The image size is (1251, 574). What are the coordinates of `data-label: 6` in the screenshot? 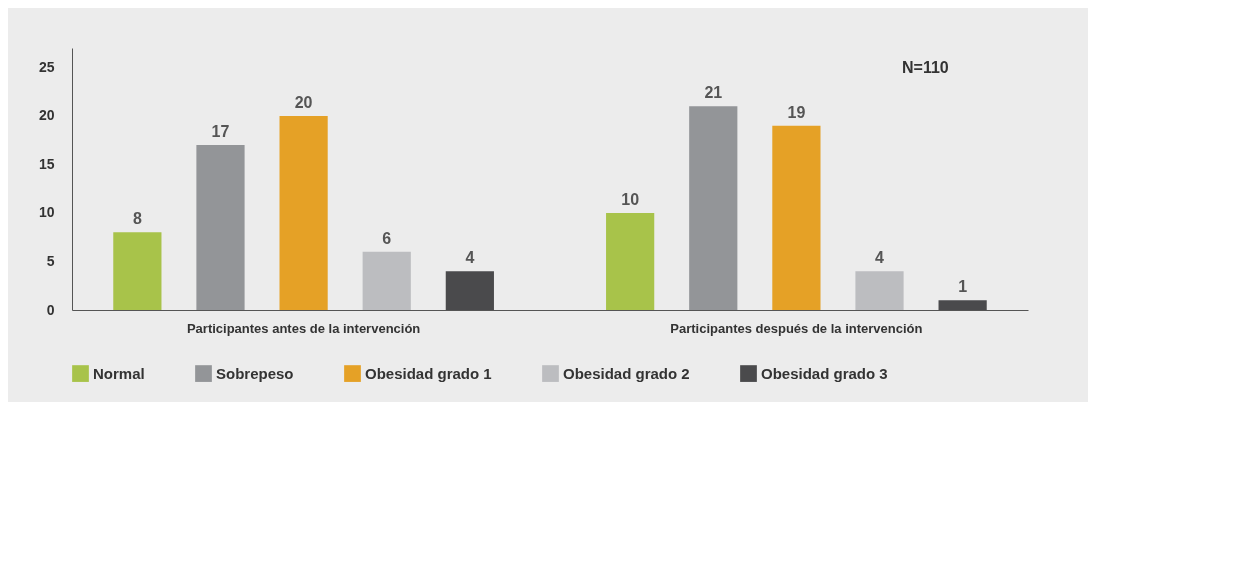 It's located at (387, 238).